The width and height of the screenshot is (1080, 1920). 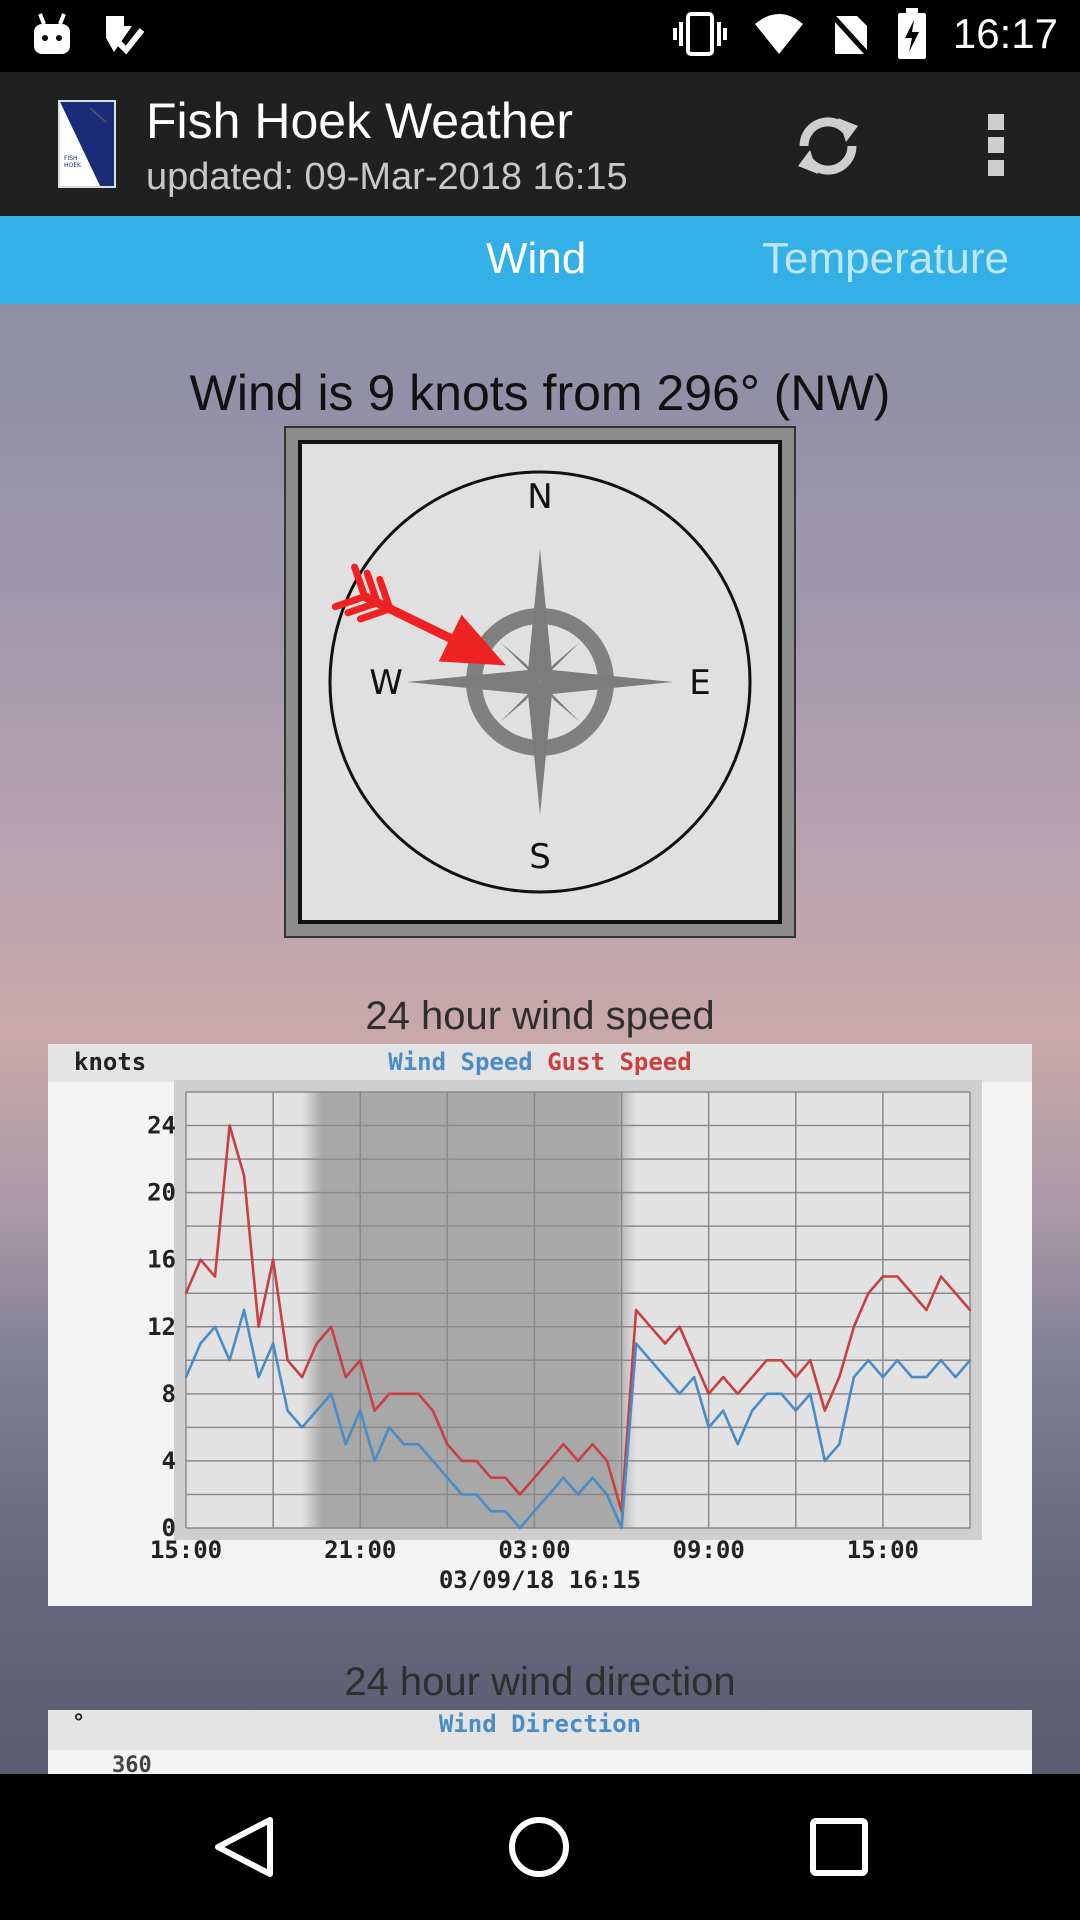 What do you see at coordinates (161, 1126) in the screenshot?
I see `y-tick-label: 24` at bounding box center [161, 1126].